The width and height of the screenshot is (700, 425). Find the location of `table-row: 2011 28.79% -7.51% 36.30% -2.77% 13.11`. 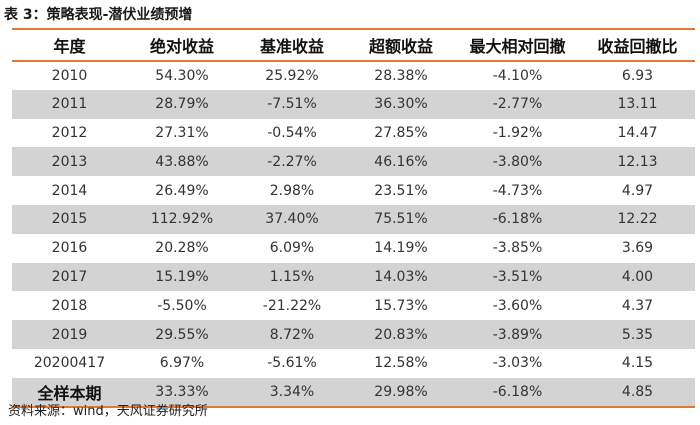

table-row: 2011 28.79% -7.51% 36.30% -2.77% 13.11 is located at coordinates (353, 104).